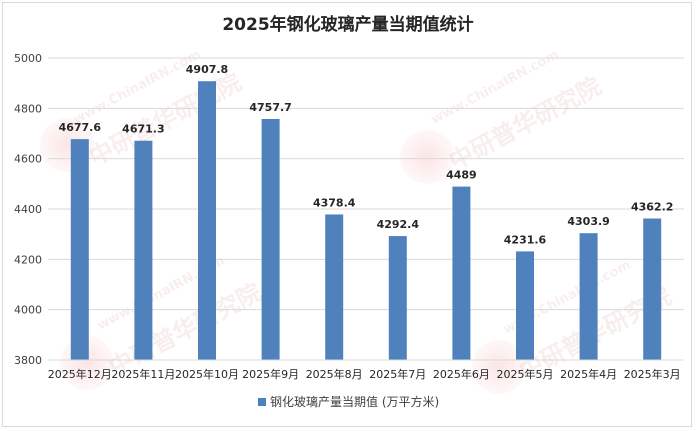 The height and width of the screenshot is (431, 696). Describe the element at coordinates (652, 374) in the screenshot. I see `x-tick-label: 2025年3月` at that location.